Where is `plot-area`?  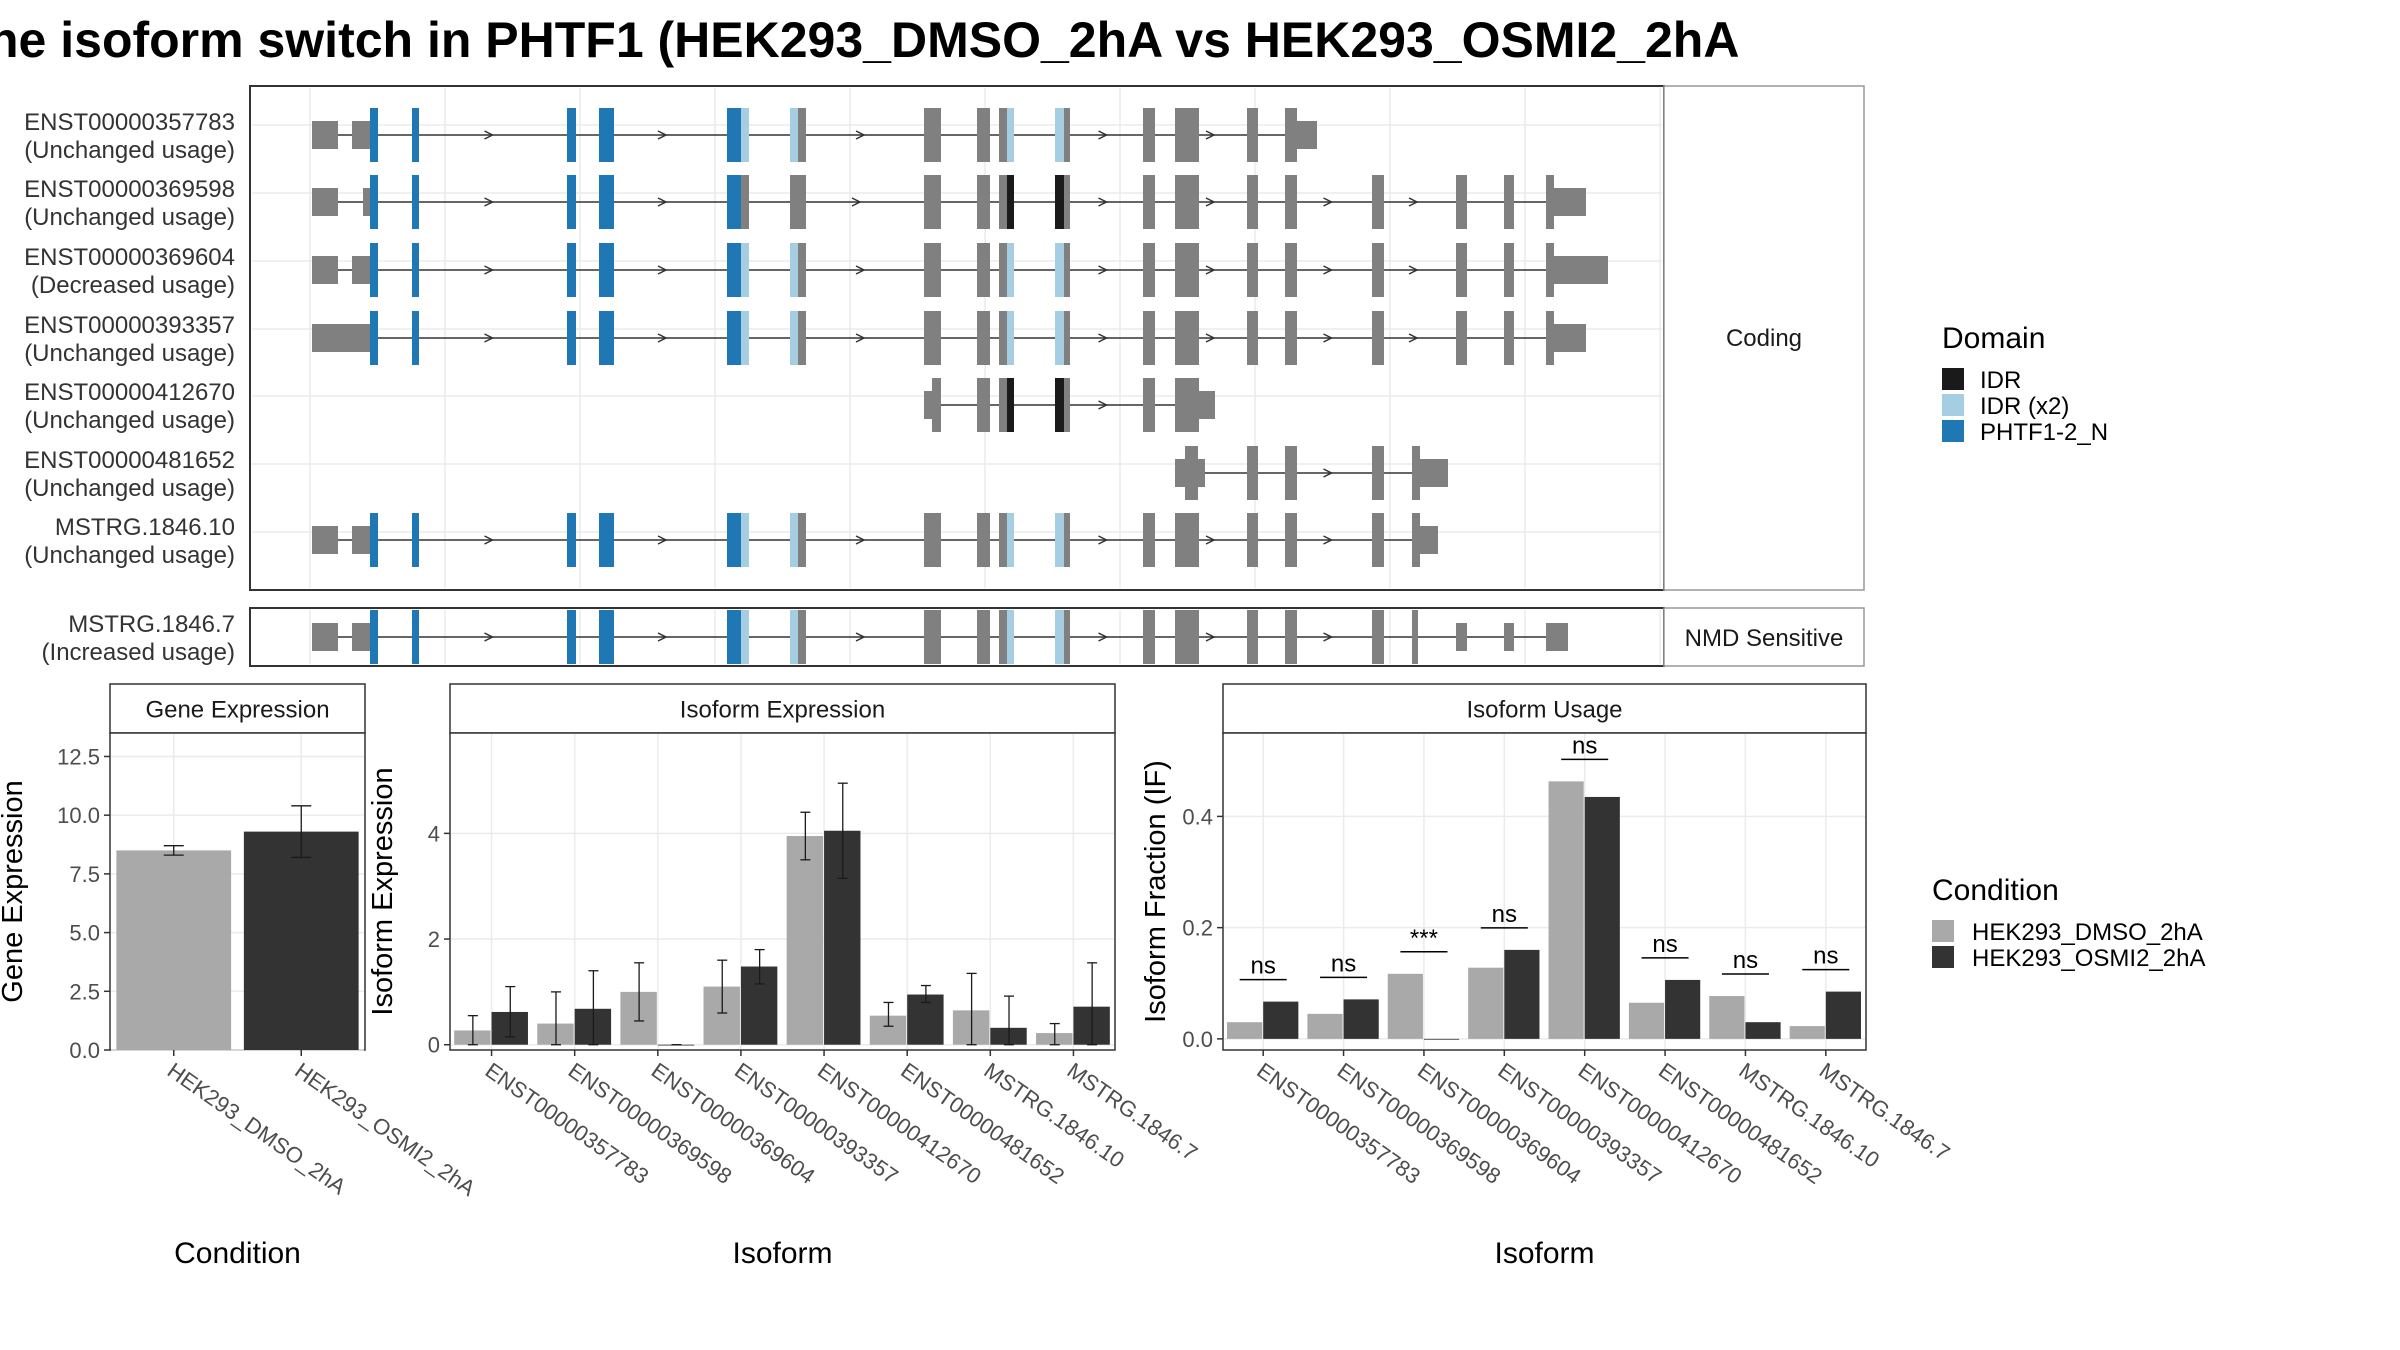 plot-area is located at coordinates (782, 891).